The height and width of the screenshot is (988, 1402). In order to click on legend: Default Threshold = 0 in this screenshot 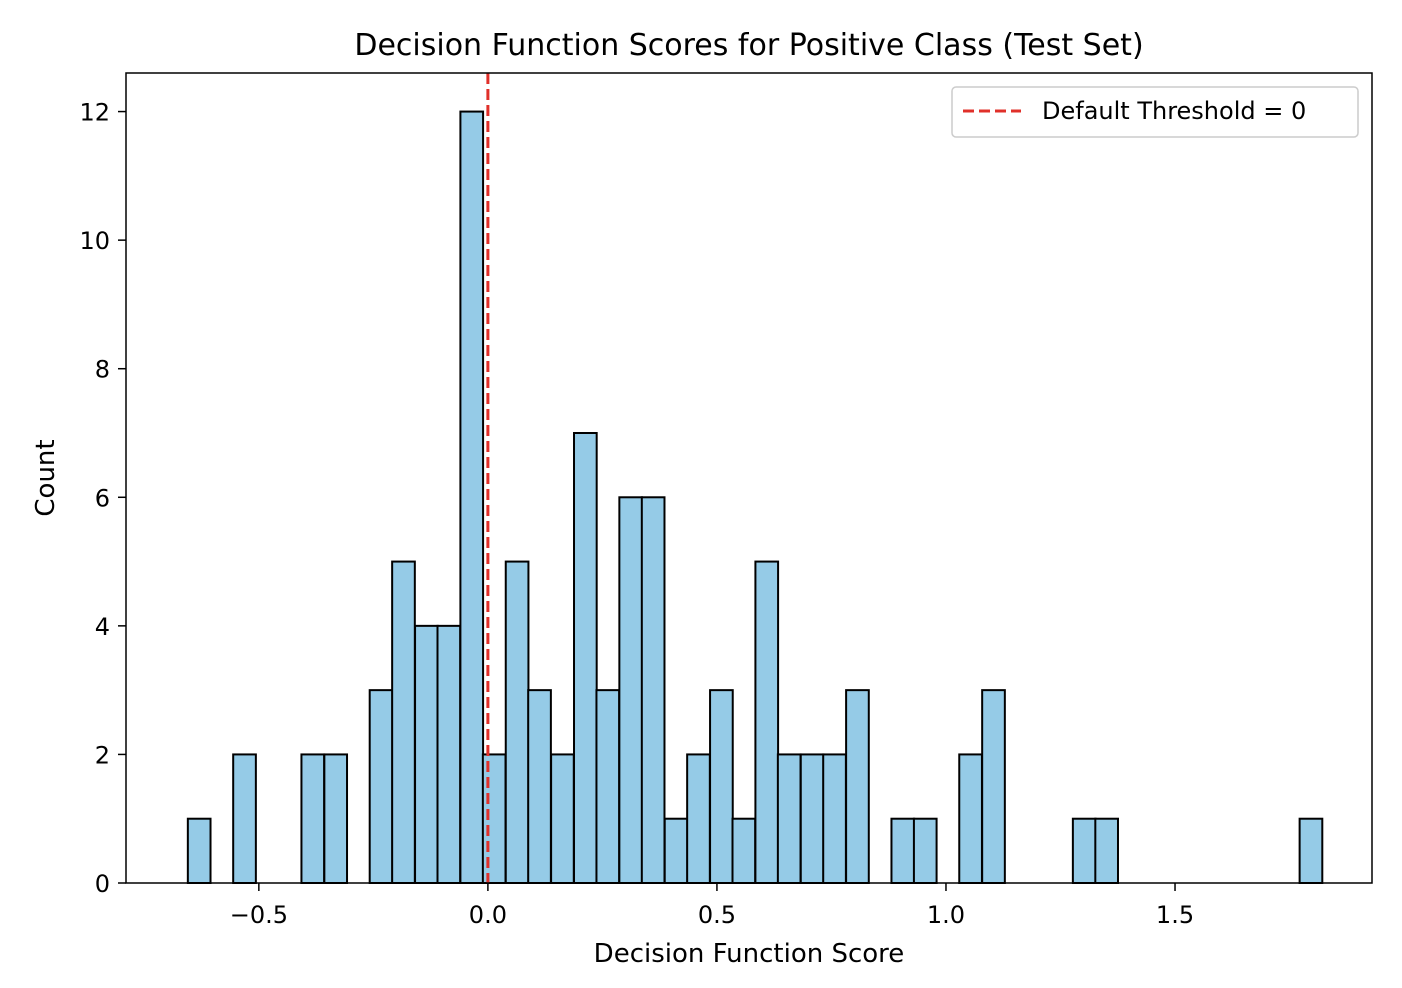, I will do `click(1155, 112)`.